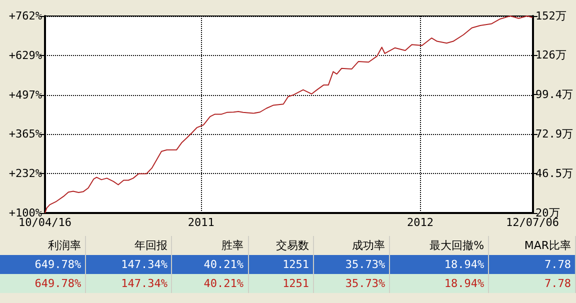 The width and height of the screenshot is (576, 303). Describe the element at coordinates (551, 16) in the screenshot. I see `y2-tick-label: 152万` at that location.